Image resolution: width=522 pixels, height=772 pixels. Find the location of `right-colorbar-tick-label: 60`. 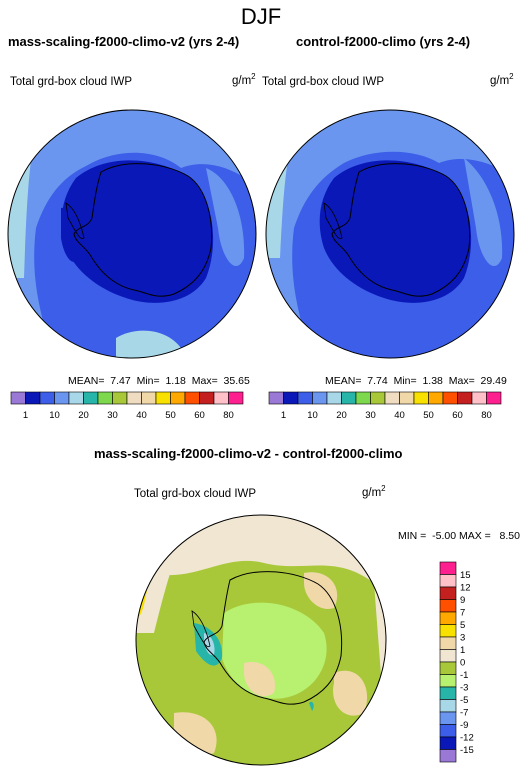

right-colorbar-tick-label: 60 is located at coordinates (457, 415).